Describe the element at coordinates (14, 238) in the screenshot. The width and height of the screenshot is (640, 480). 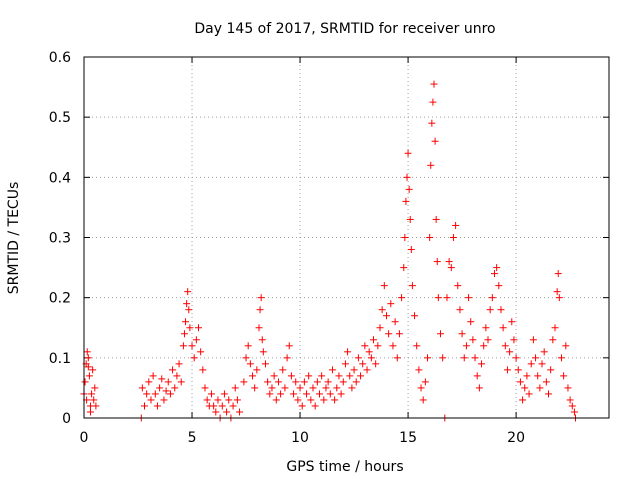
I see `y-axis-label: SRMTID / TECUs` at that location.